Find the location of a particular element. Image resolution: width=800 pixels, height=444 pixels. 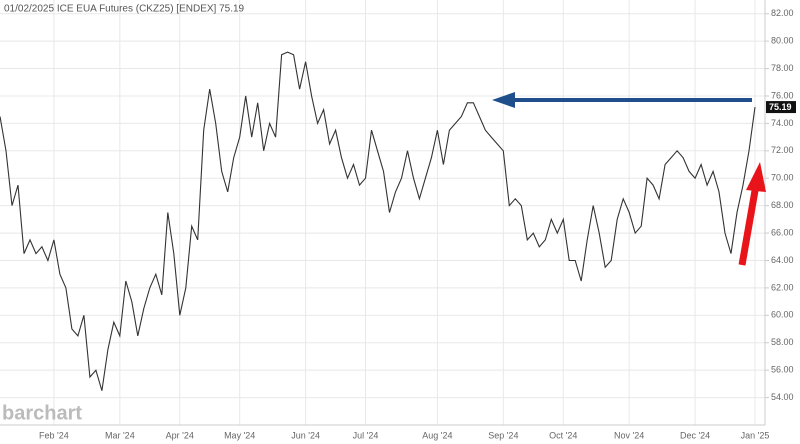

y-tick-label: 80.00 is located at coordinates (782, 41).